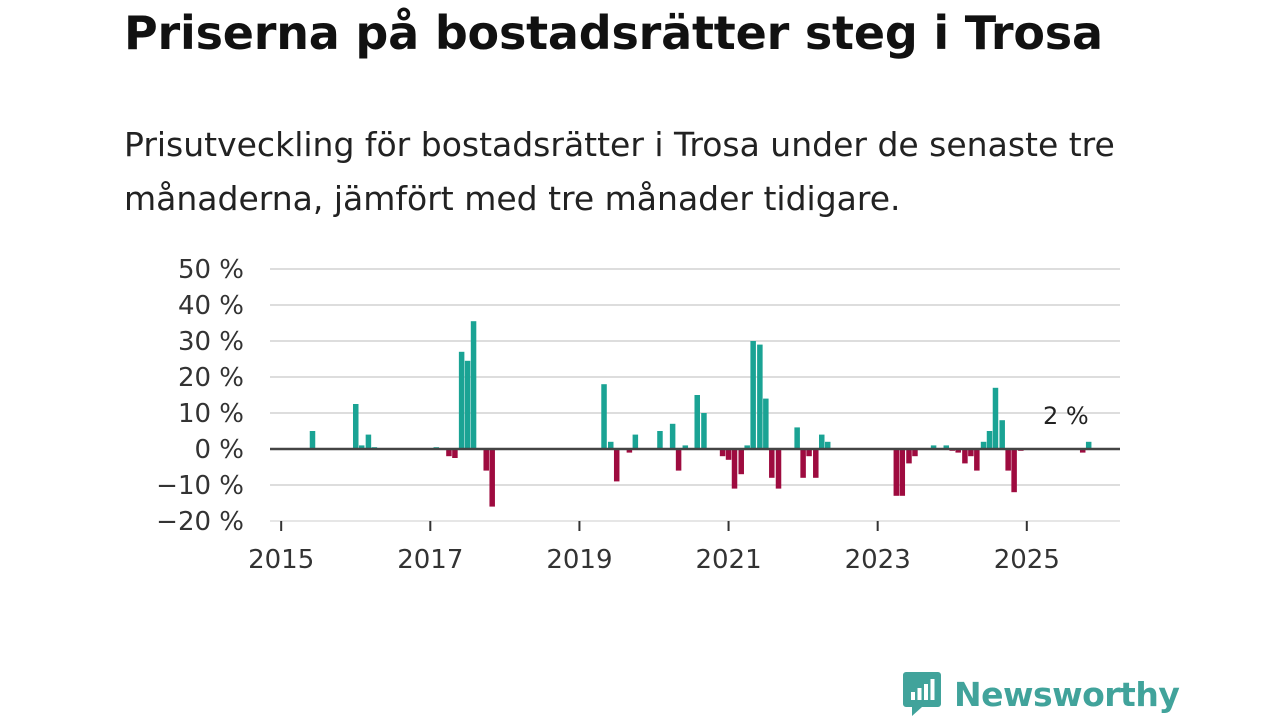  What do you see at coordinates (430, 560) in the screenshot?
I see `x-tick-label: 2017` at bounding box center [430, 560].